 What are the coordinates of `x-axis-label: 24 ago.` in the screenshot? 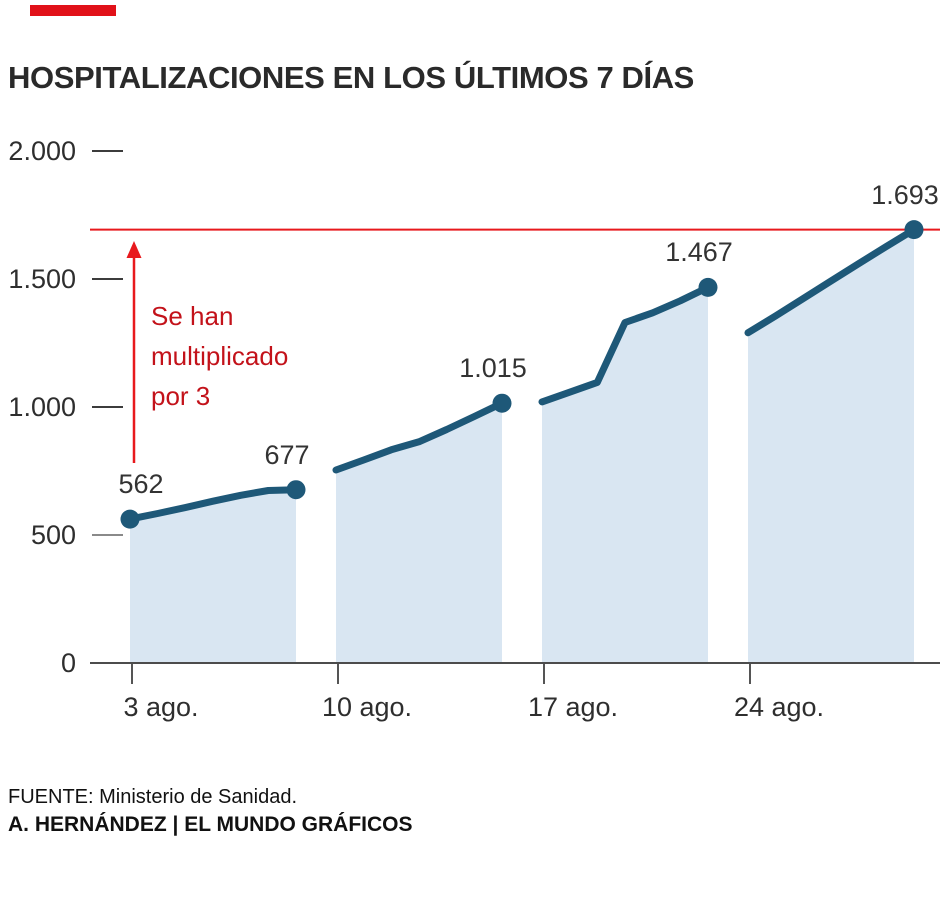 It's located at (779, 707).